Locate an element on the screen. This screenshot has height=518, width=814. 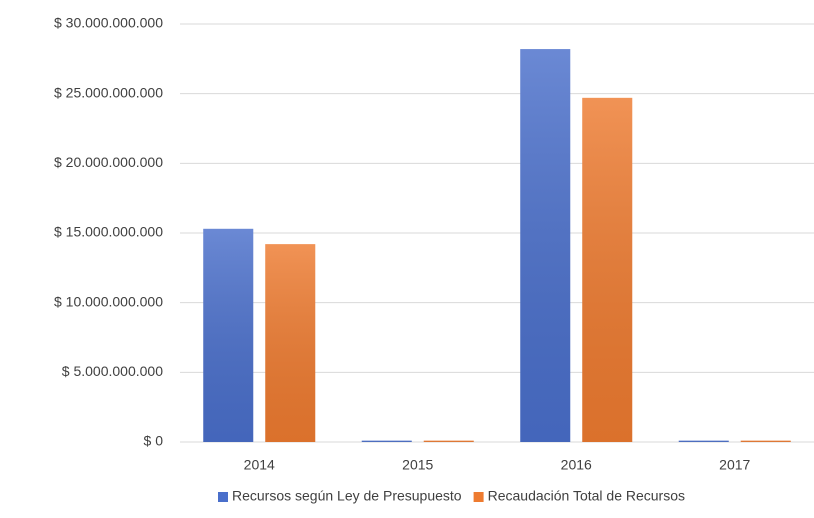
x-tick-label: 2016 is located at coordinates (576, 465).